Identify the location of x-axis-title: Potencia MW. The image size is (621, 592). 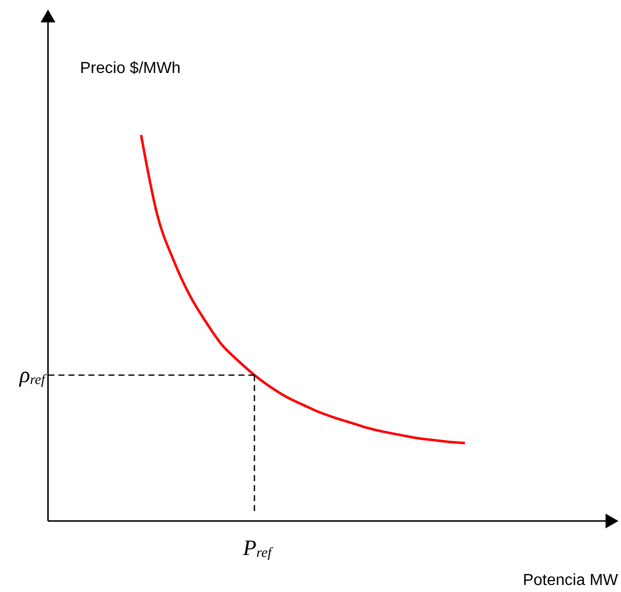
(570, 580).